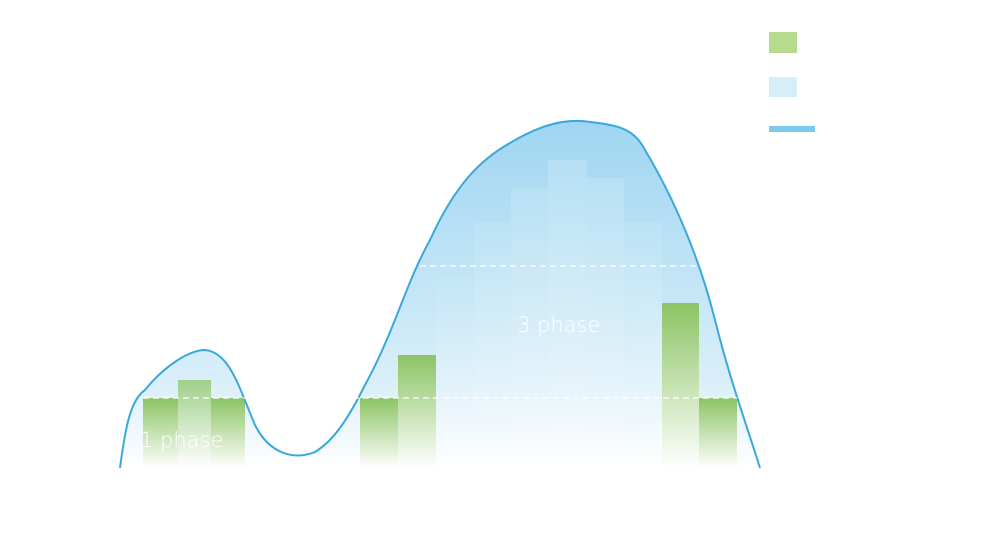 The width and height of the screenshot is (990, 539). Describe the element at coordinates (558, 325) in the screenshot. I see `phase-label: 3 phase` at that location.